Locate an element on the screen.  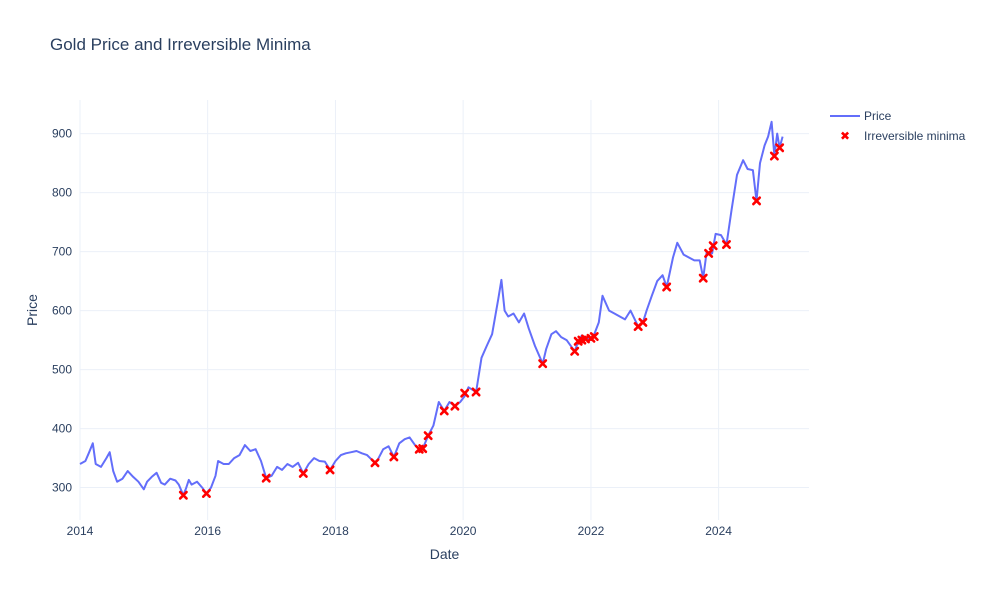
x-axis-title: Date is located at coordinates (445, 554).